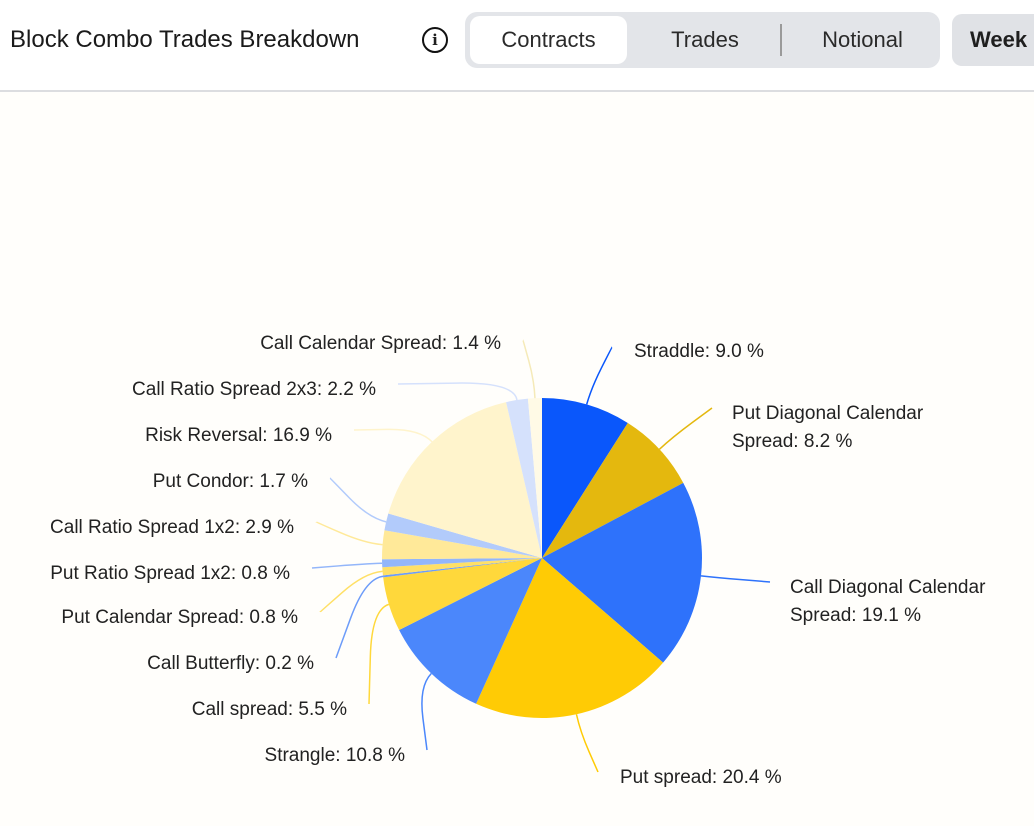 This screenshot has height=826, width=1034. I want to click on data-label: Put Ratio Spread 1x2: 0.8 %, so click(170, 573).